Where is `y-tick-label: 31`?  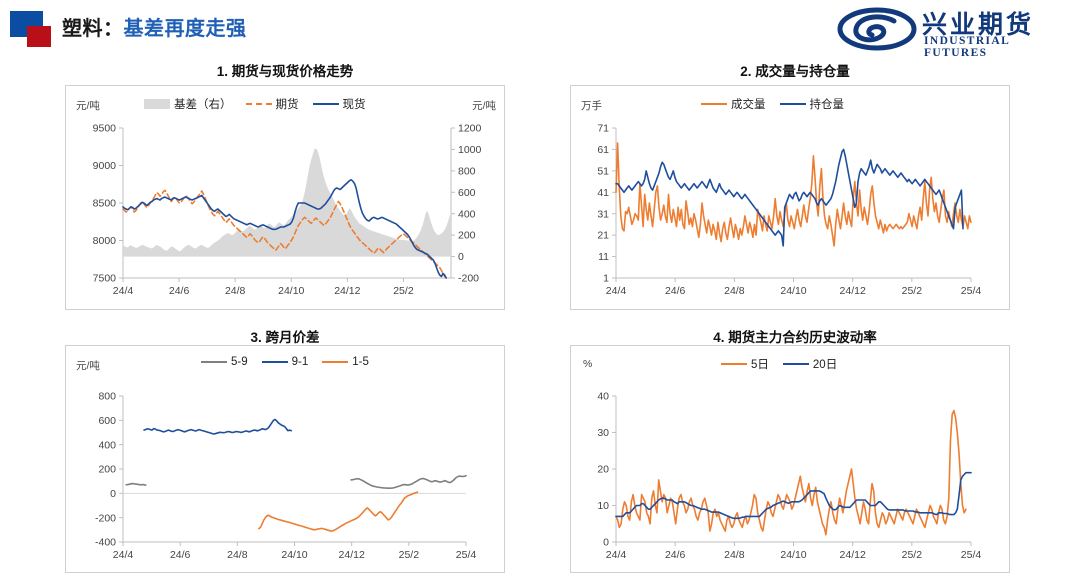 y-tick-label: 31 is located at coordinates (603, 214).